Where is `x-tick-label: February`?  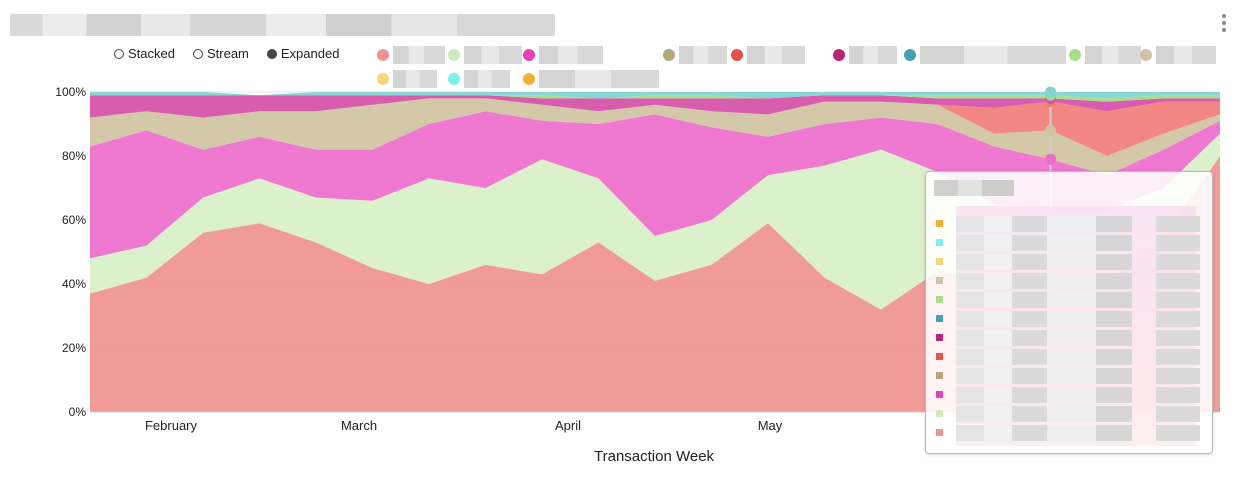 x-tick-label: February is located at coordinates (171, 425).